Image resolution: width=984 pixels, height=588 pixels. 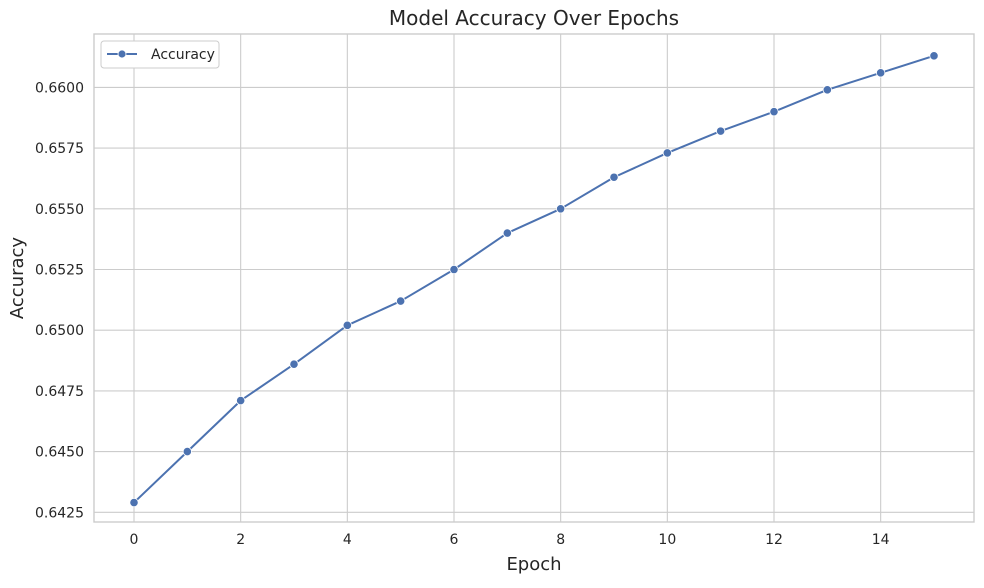 What do you see at coordinates (59, 453) in the screenshot?
I see `y-tick-label: 0.6450` at bounding box center [59, 453].